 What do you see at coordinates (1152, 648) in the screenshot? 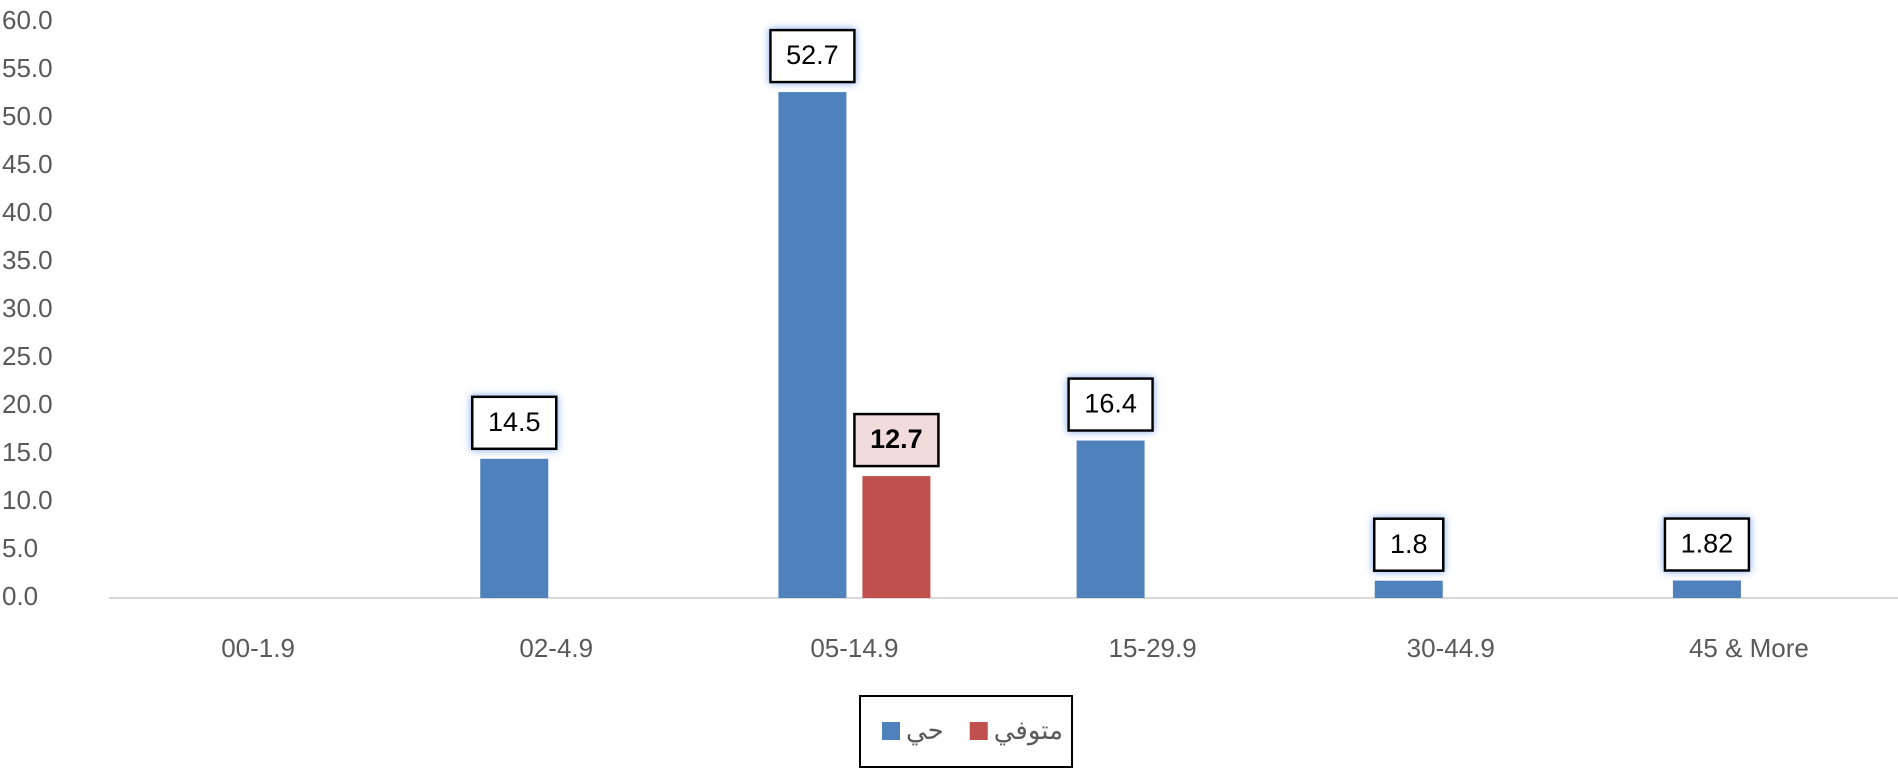
I see `x-tick-label: 15-29.9` at bounding box center [1152, 648].